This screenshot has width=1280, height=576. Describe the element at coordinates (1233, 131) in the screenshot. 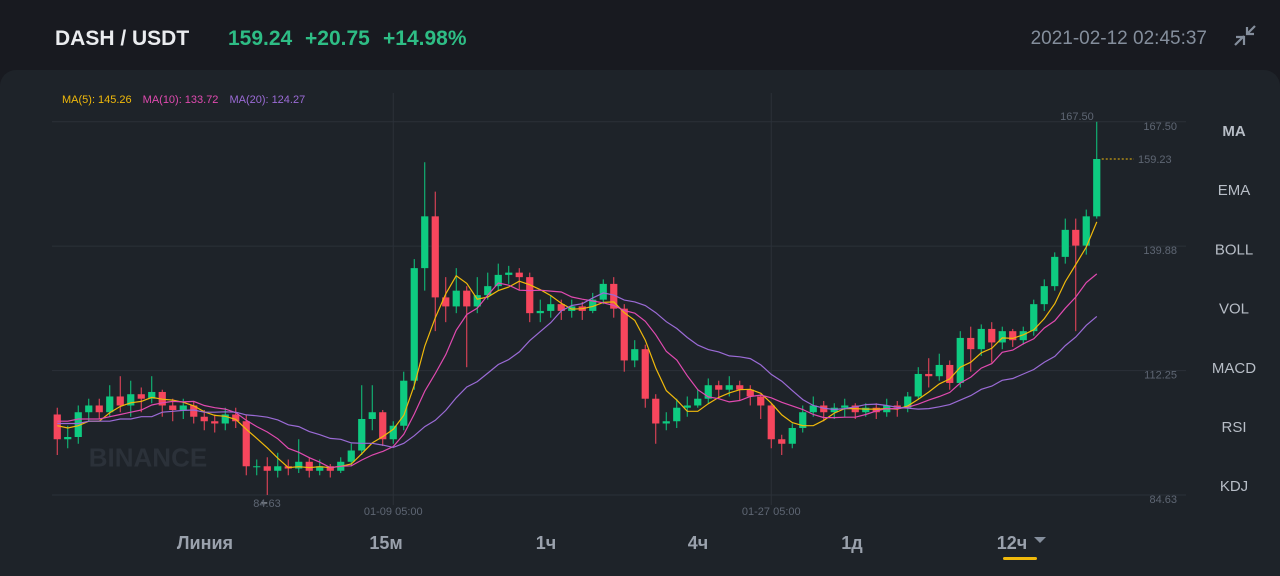

I see `indicator-button: MA` at that location.